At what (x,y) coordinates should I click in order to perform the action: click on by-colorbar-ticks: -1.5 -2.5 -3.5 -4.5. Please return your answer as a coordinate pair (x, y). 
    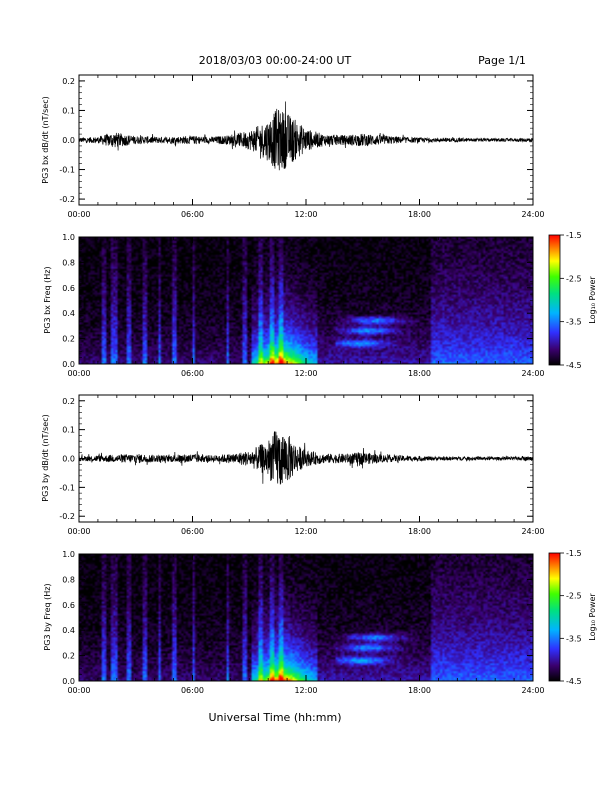
    Looking at the image, I should click on (571, 617).